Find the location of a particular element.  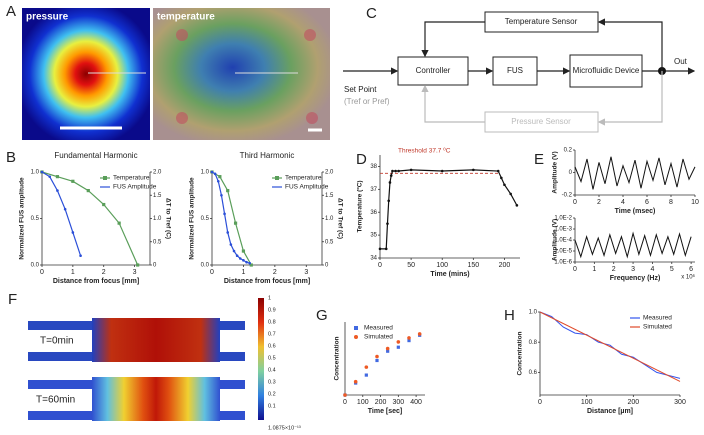

y-tick-label: 1.0E-2 is located at coordinates (563, 219).